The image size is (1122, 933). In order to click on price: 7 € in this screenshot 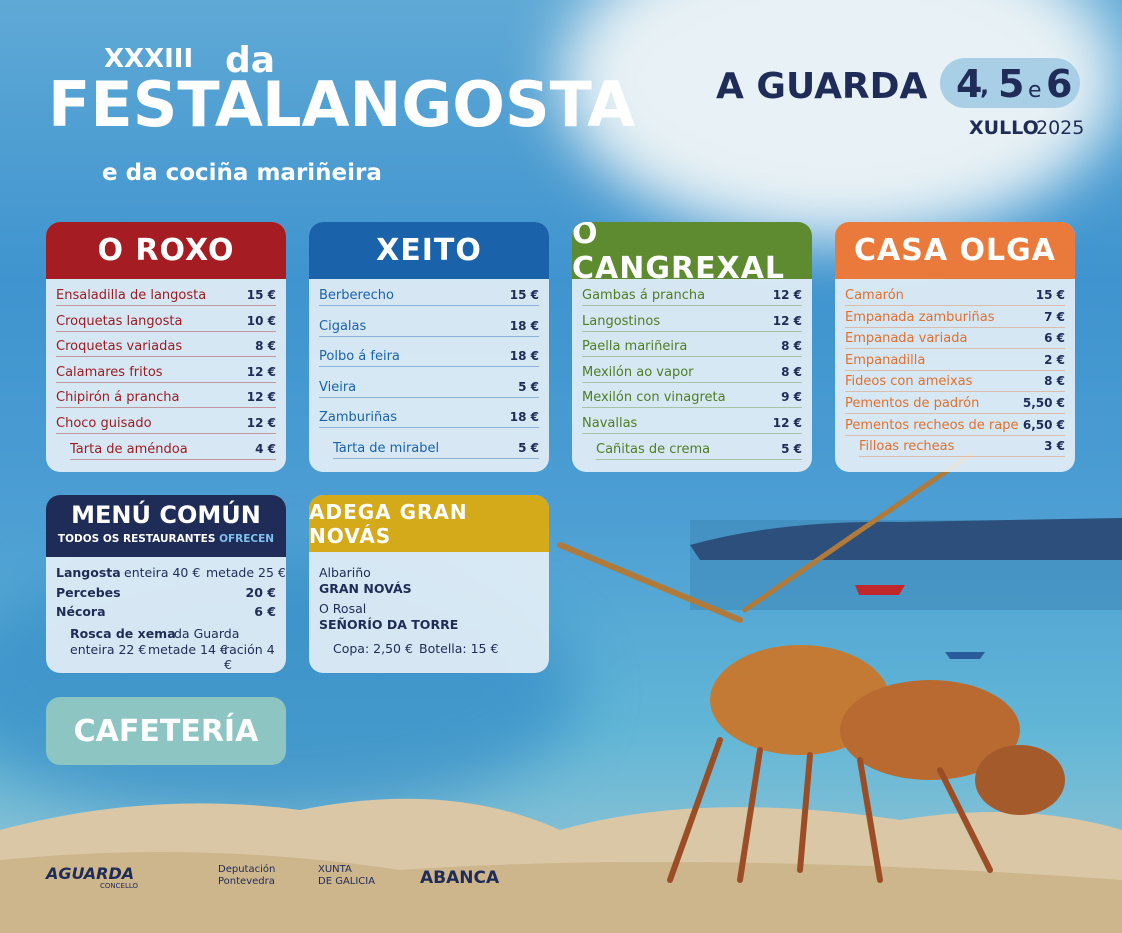, I will do `click(1054, 316)`.